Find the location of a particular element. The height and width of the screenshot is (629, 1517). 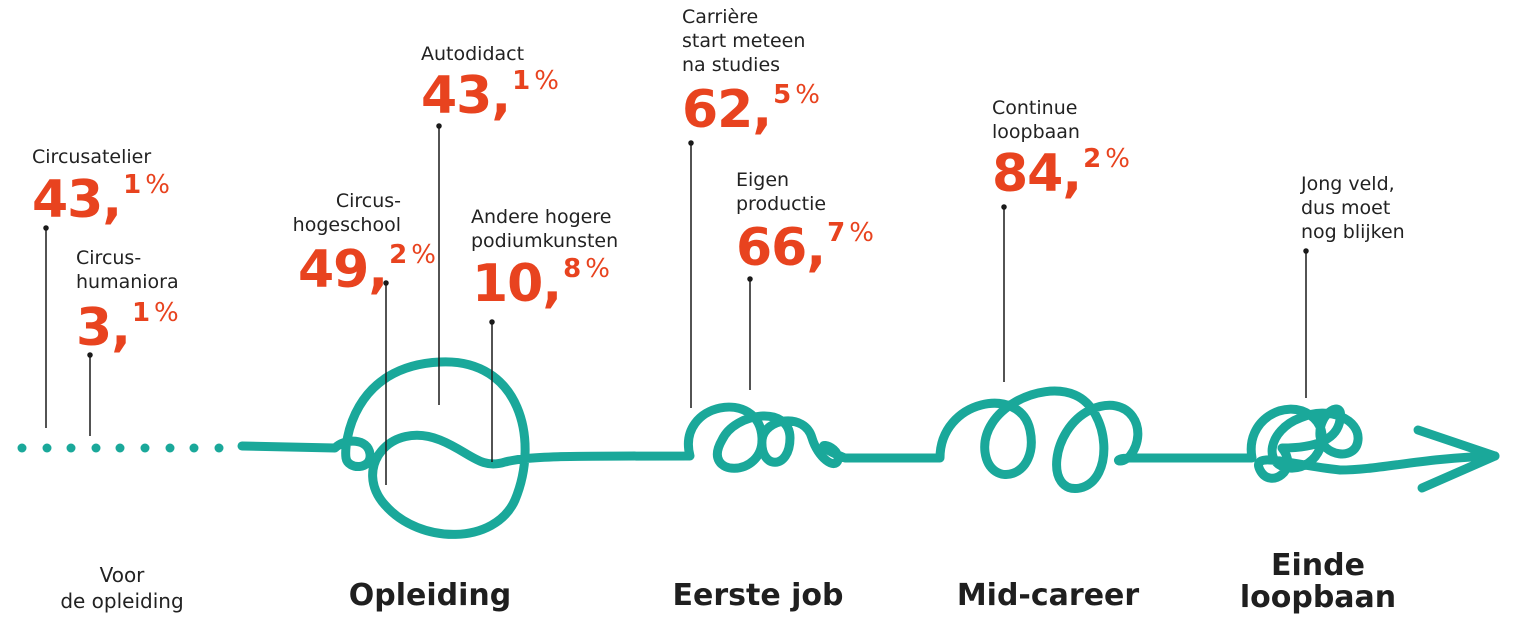

dotted-start-line is located at coordinates (120, 448).